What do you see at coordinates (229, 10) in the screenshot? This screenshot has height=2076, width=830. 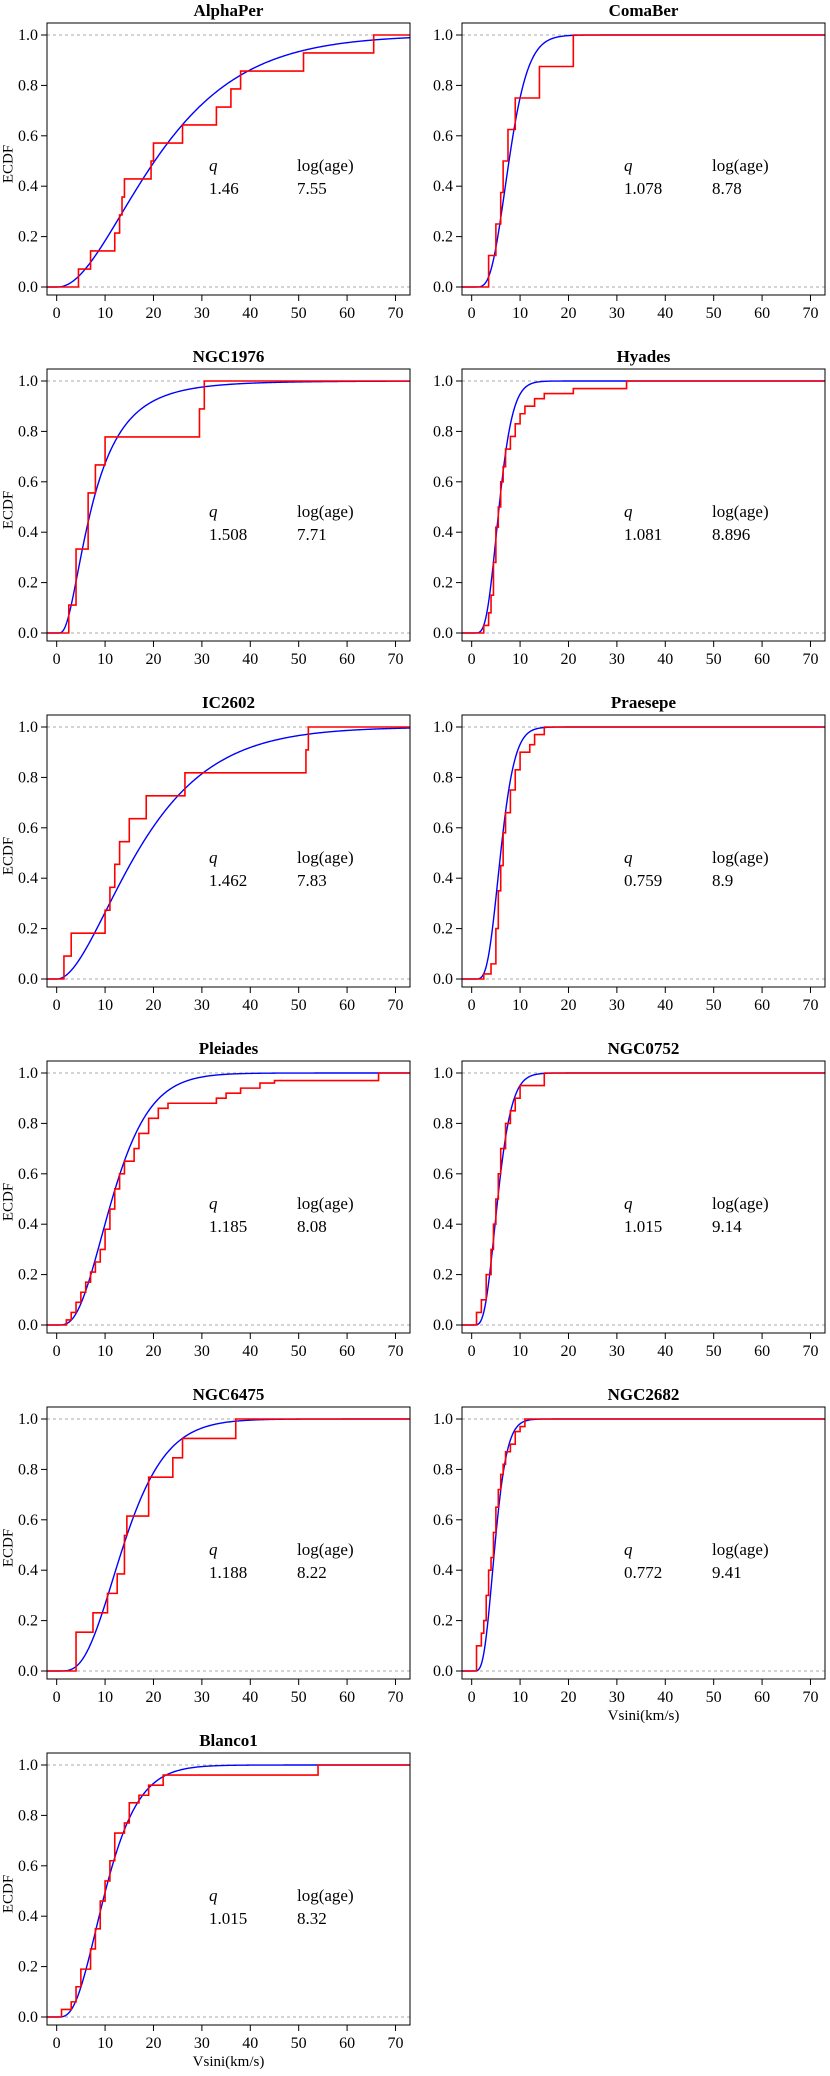 I see `panel-title: AlphaPer` at bounding box center [229, 10].